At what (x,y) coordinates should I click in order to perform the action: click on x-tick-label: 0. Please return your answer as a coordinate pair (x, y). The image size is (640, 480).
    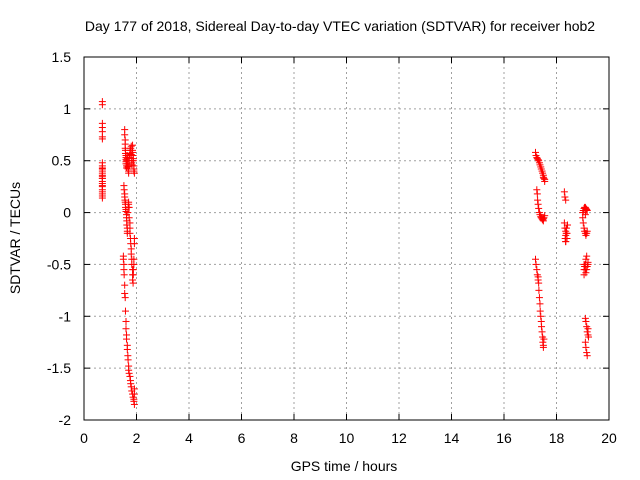
    Looking at the image, I should click on (84, 438).